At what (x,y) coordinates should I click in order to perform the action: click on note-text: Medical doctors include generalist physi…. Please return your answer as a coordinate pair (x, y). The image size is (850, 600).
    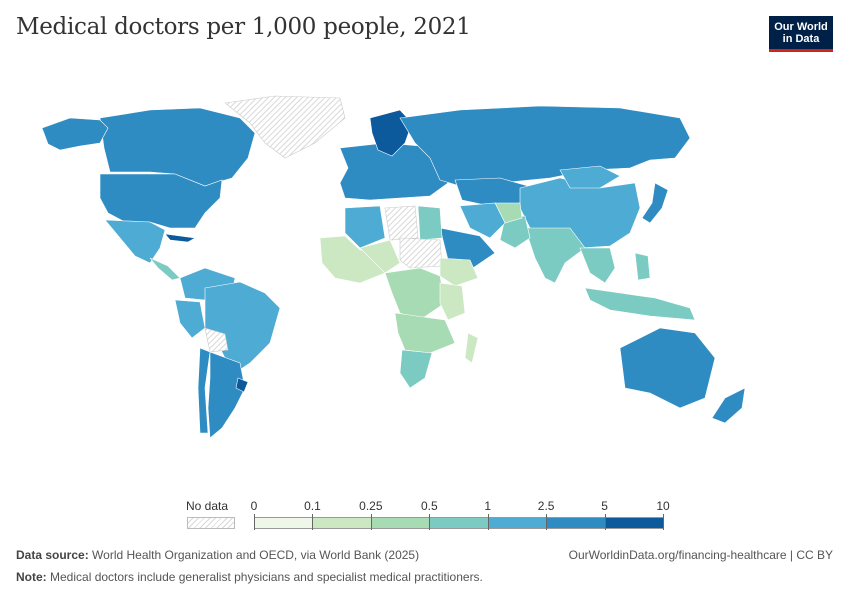
    Looking at the image, I should click on (266, 577).